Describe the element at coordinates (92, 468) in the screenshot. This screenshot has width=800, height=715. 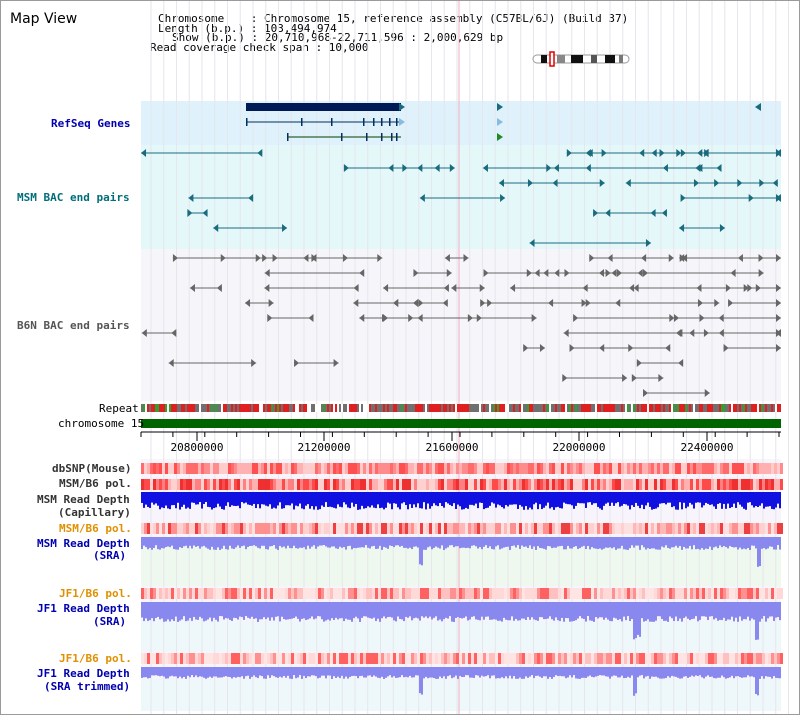
I see `track-label-dbsnp: dbSNP(Mouse)` at that location.